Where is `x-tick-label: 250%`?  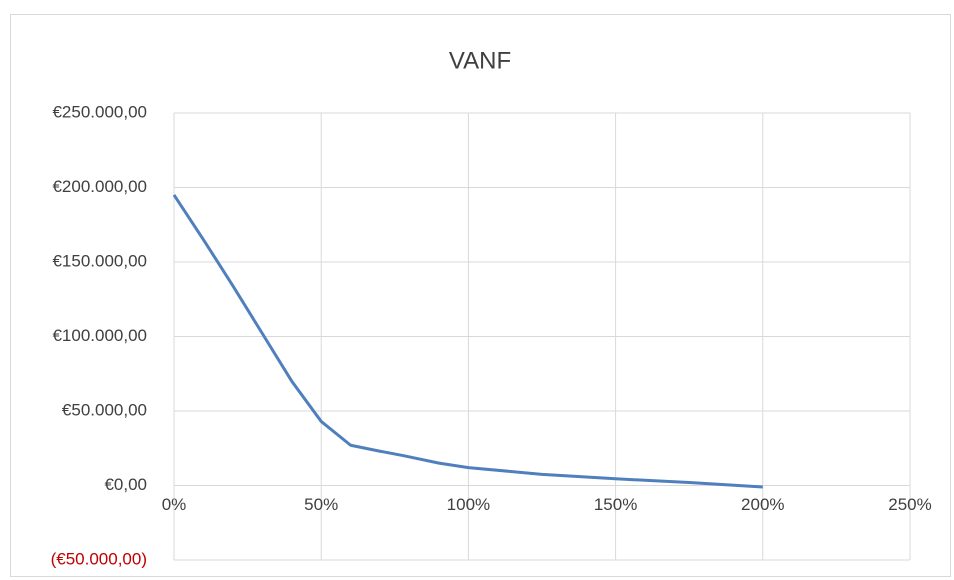
x-tick-label: 250% is located at coordinates (909, 504).